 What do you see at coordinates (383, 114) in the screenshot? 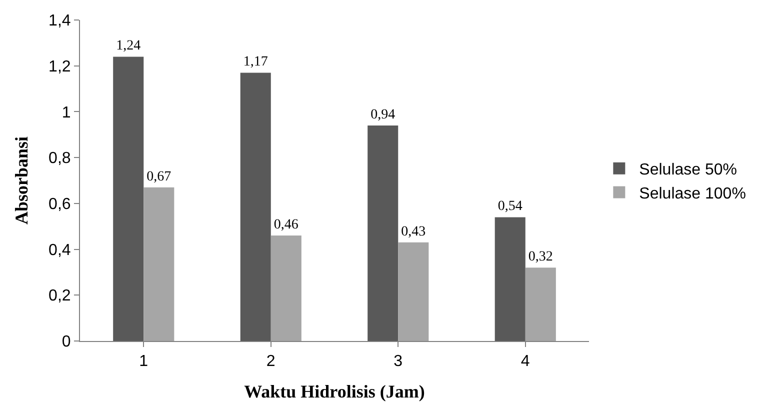
I see `data-label: 0,94` at bounding box center [383, 114].